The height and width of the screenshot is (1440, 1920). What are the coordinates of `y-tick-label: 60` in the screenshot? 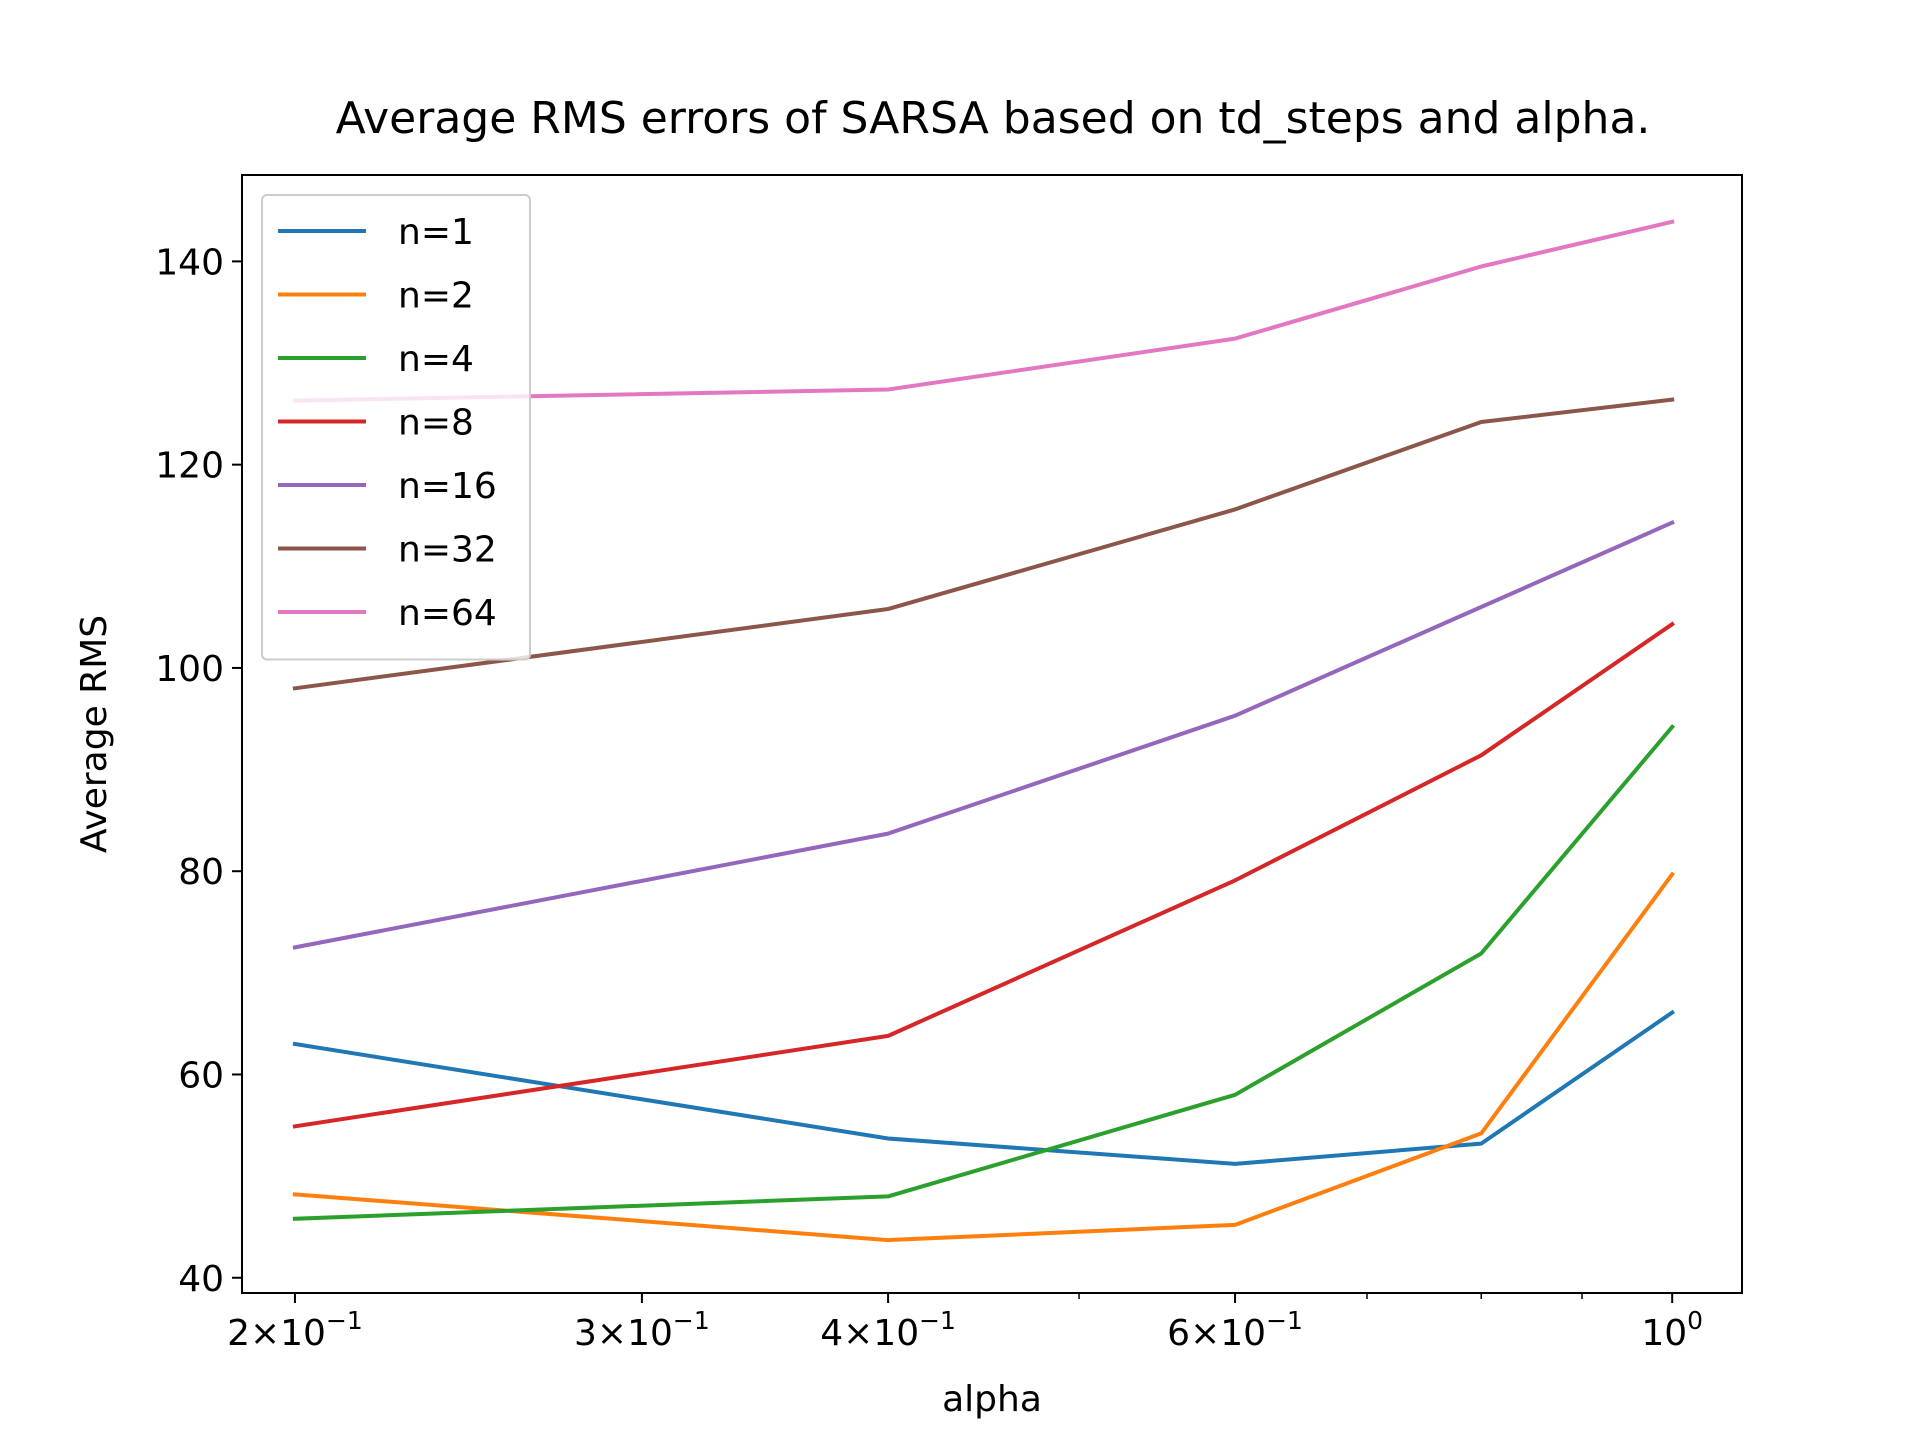 It's located at (201, 1075).